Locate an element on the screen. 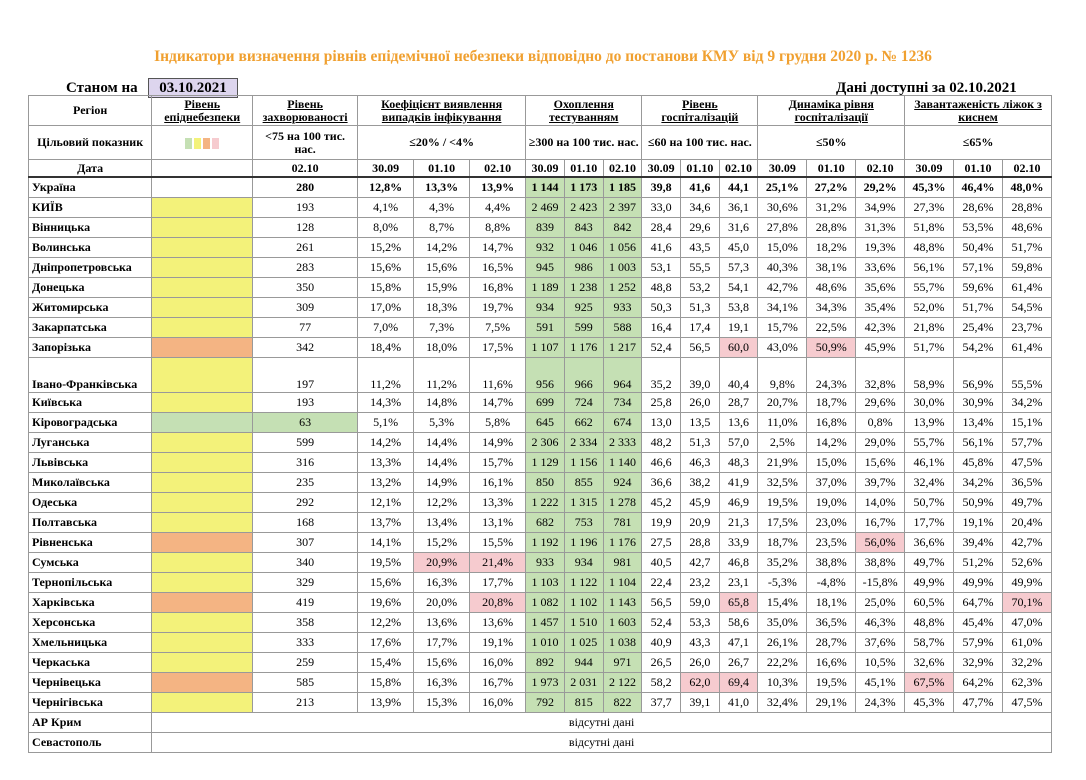 The width and height of the screenshot is (1086, 780). testing-value: 966 is located at coordinates (583, 375).